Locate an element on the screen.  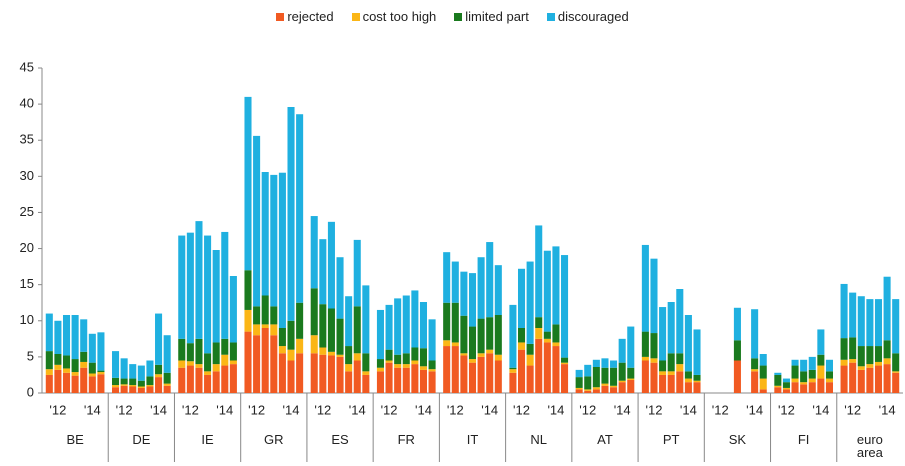
legend-item: rejected is located at coordinates (305, 16).